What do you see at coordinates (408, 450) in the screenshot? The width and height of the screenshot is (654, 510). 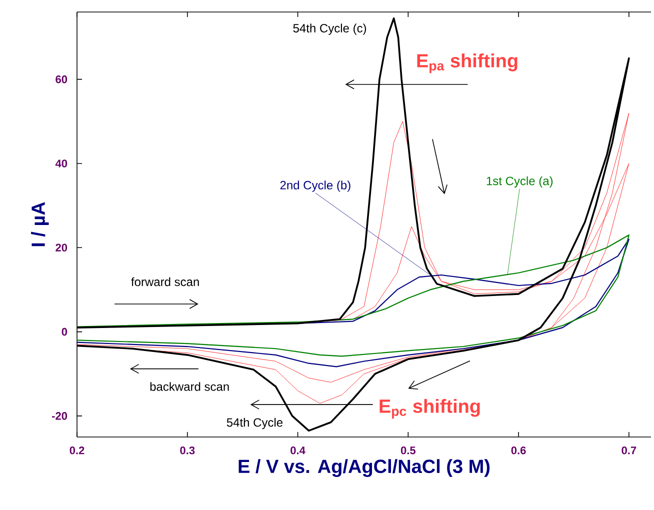 I see `x-tick-label: 0.5` at bounding box center [408, 450].